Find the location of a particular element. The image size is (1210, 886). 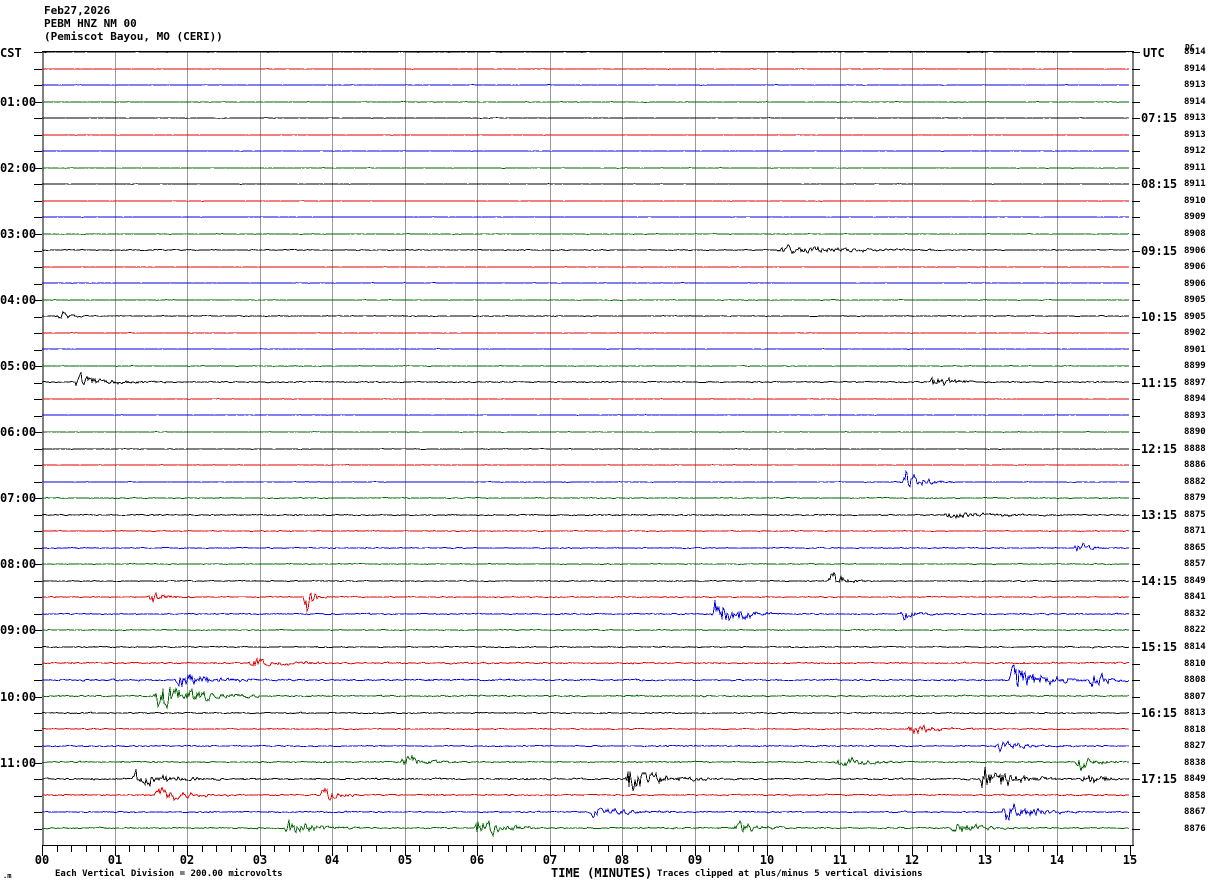

cst-time-label: 06:00 is located at coordinates (18, 432).